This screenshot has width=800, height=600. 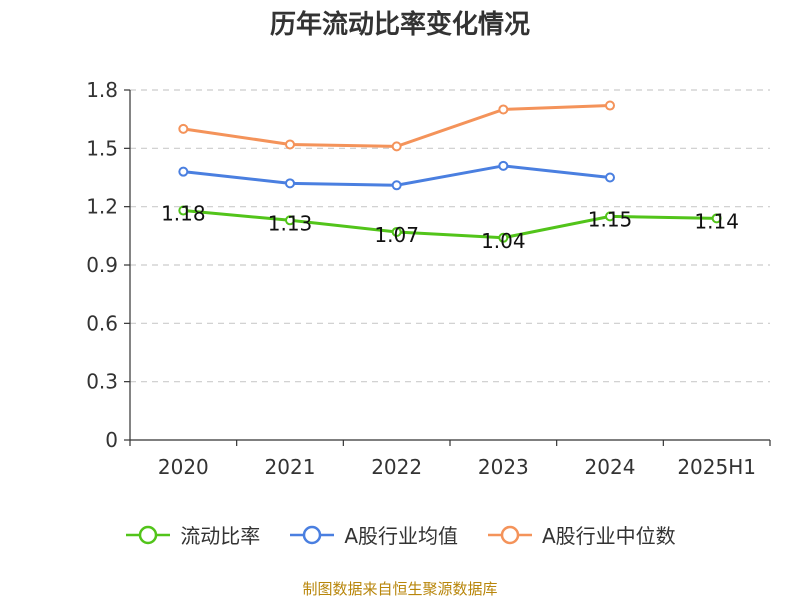 What do you see at coordinates (716, 467) in the screenshot?
I see `x-tick-label: 2025H1` at bounding box center [716, 467].